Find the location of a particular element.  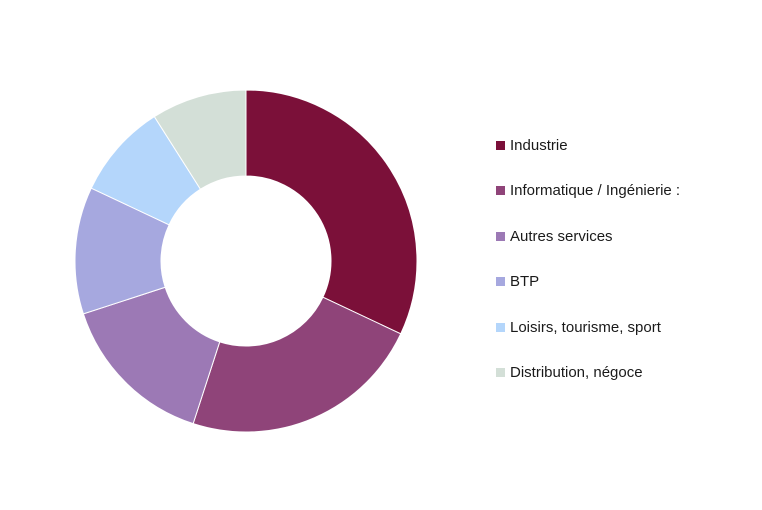

legend-item-3: Autres services is located at coordinates (588, 236).